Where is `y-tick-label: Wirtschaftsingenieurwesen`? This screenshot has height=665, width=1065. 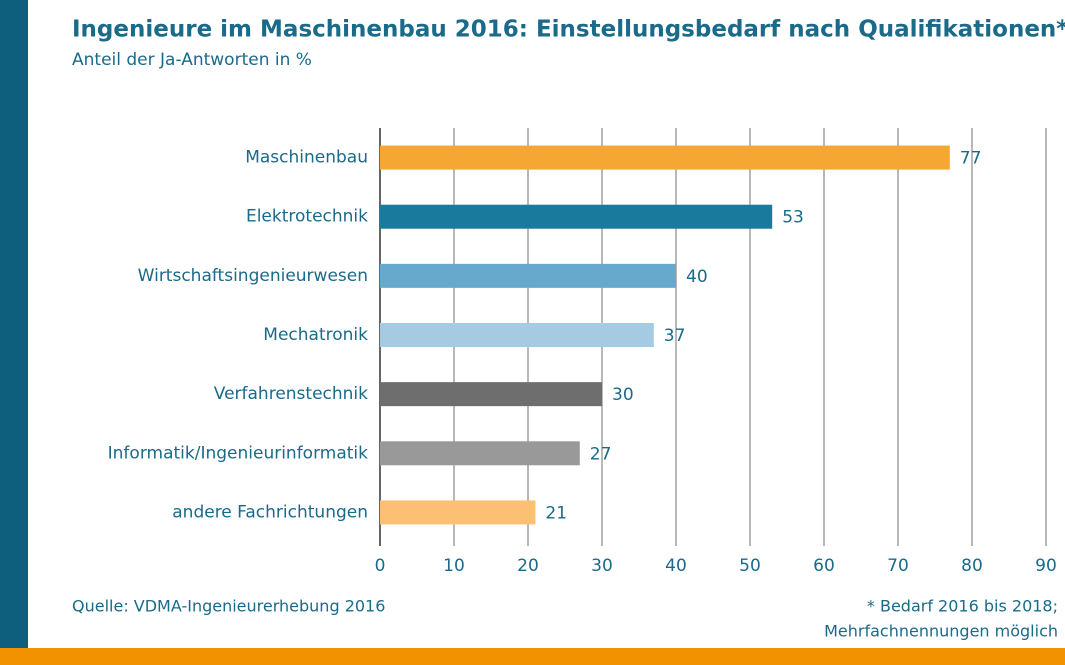
y-tick-label: Wirtschaftsingenieurwesen is located at coordinates (253, 276).